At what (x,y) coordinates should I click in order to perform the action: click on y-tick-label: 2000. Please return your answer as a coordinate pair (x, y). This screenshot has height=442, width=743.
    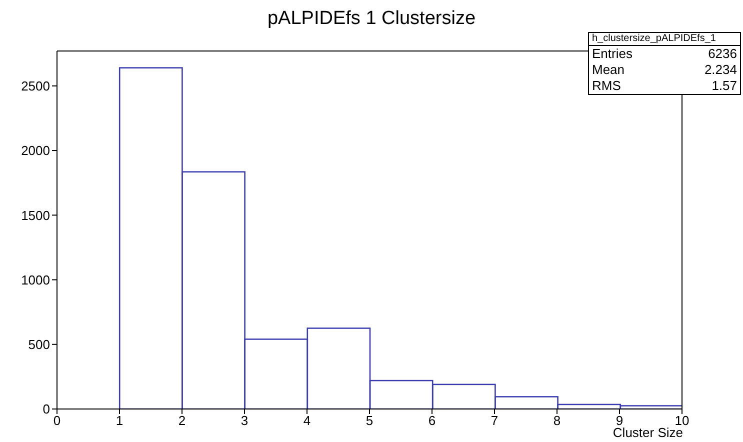
    Looking at the image, I should click on (35, 150).